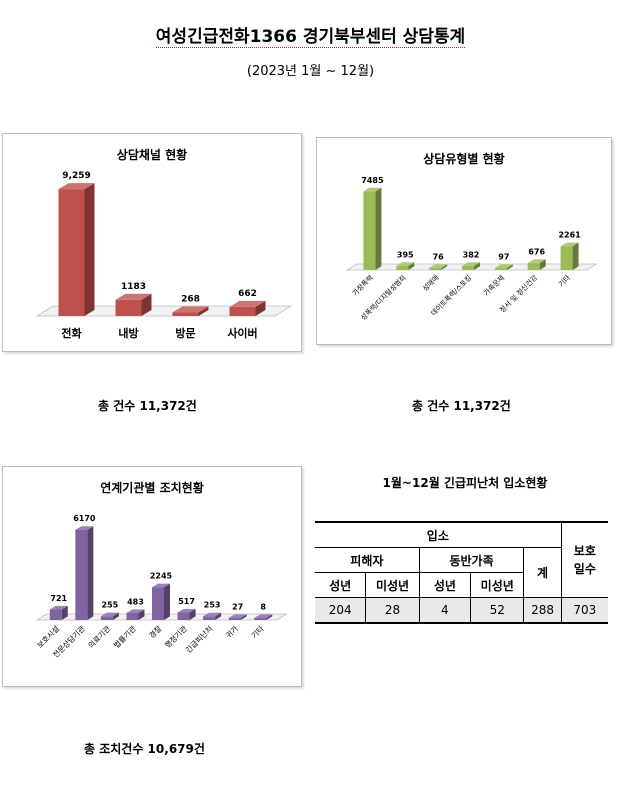 The height and width of the screenshot is (787, 621). I want to click on tick-label: 사이버, so click(242, 333).